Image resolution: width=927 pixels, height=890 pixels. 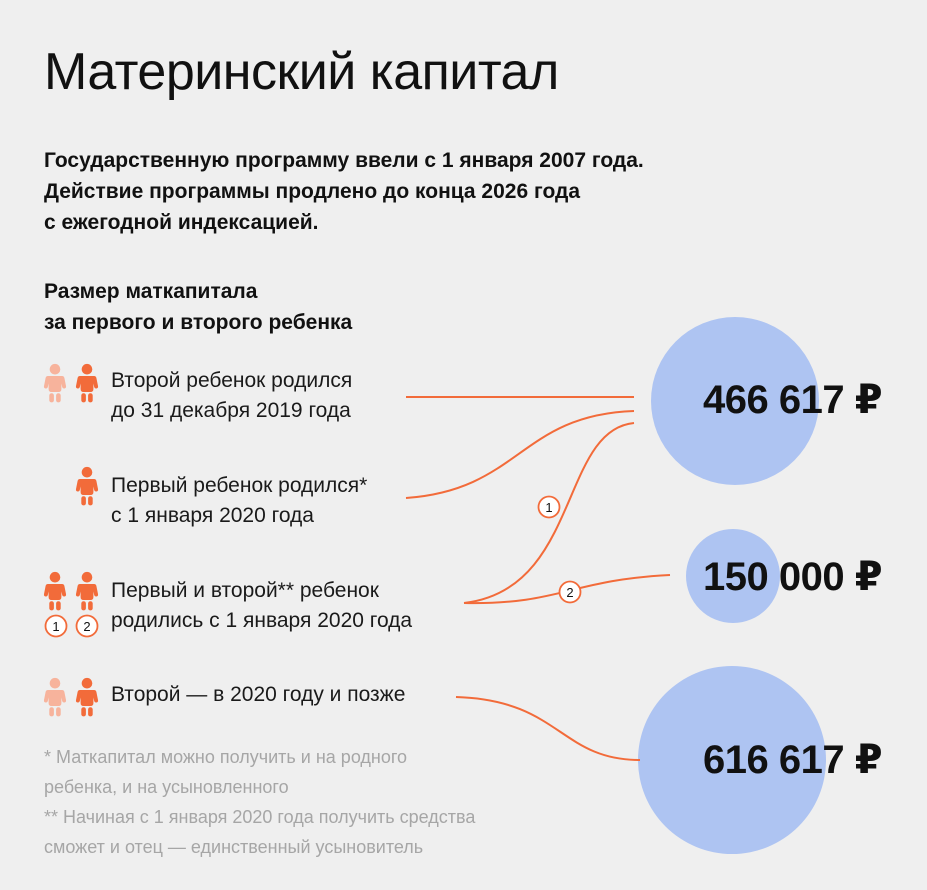 I want to click on row-text-line: Первый ребенок родился*, so click(x=239, y=485).